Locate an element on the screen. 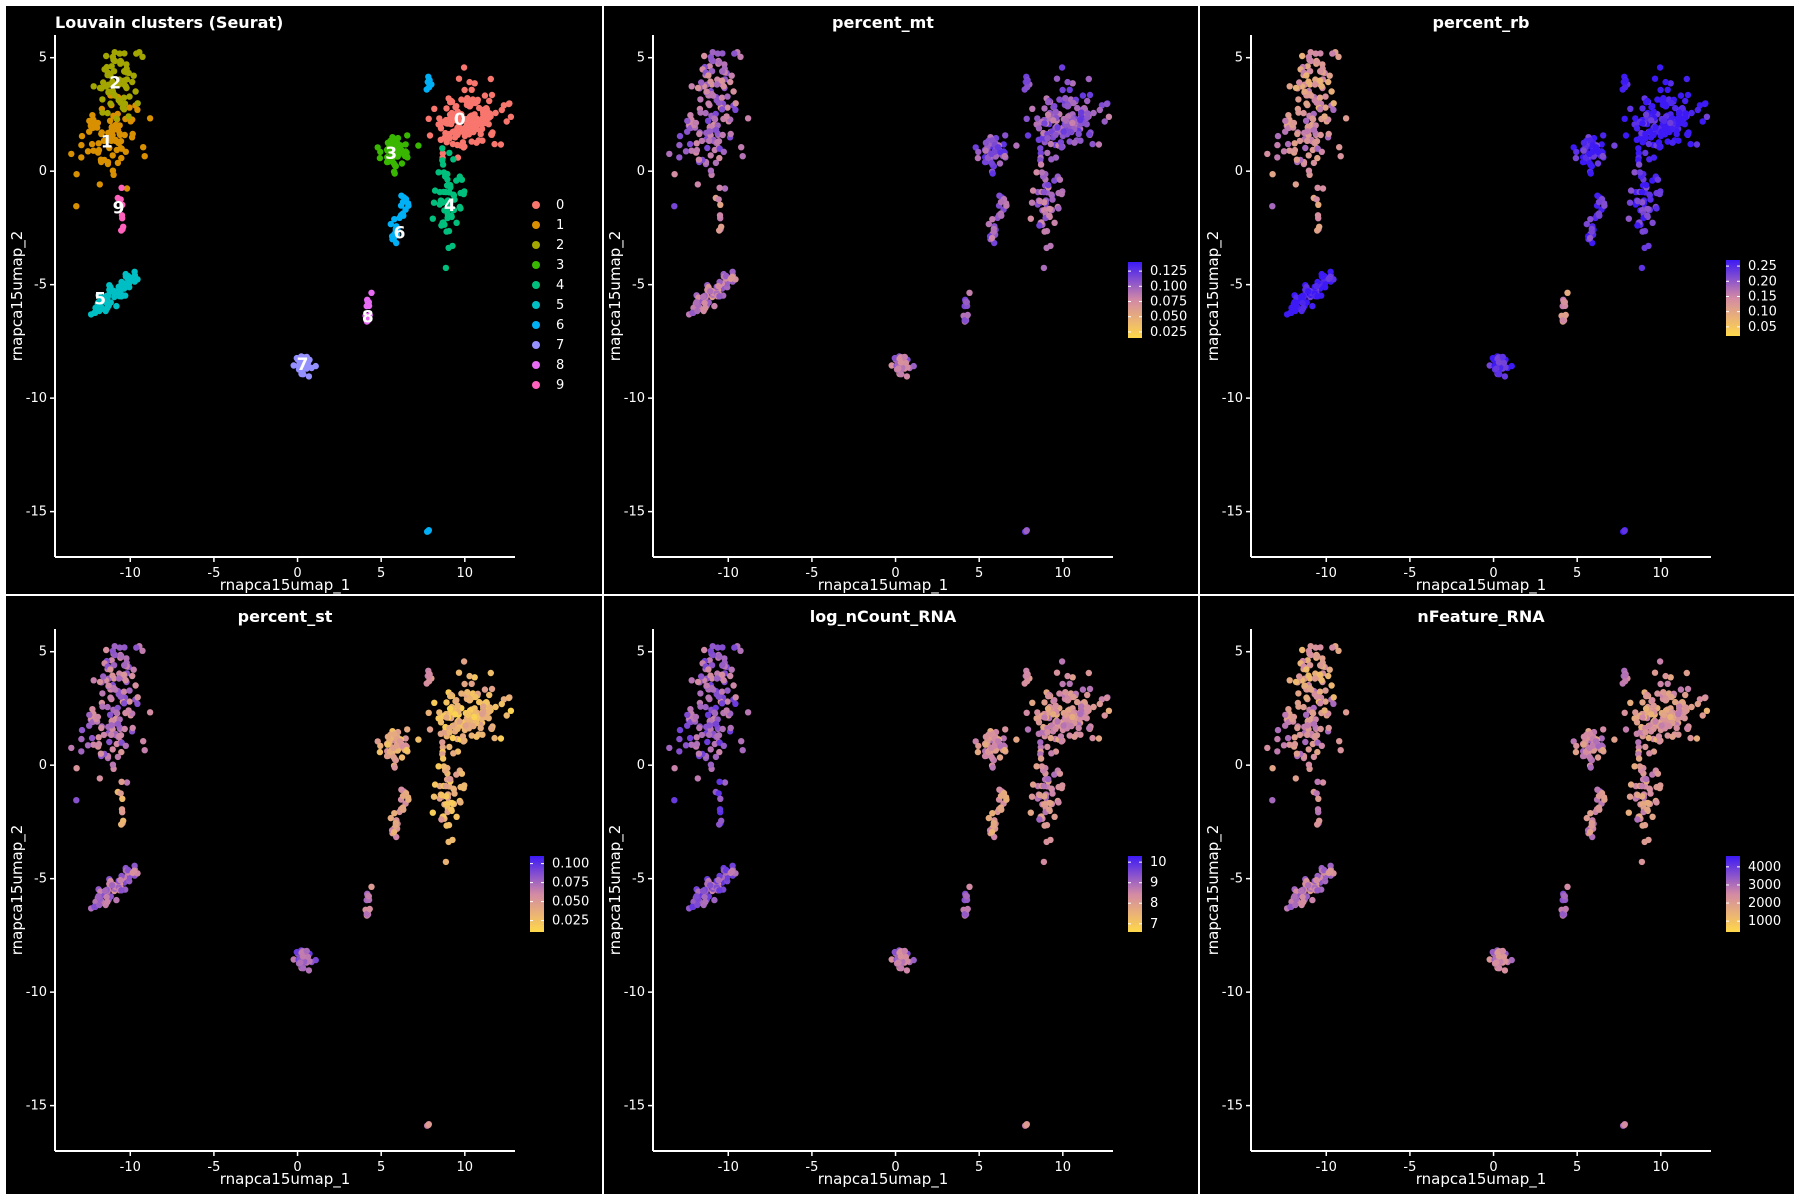  gradient-legend: 0.250.200.150.100.05 is located at coordinates (1751, 297).